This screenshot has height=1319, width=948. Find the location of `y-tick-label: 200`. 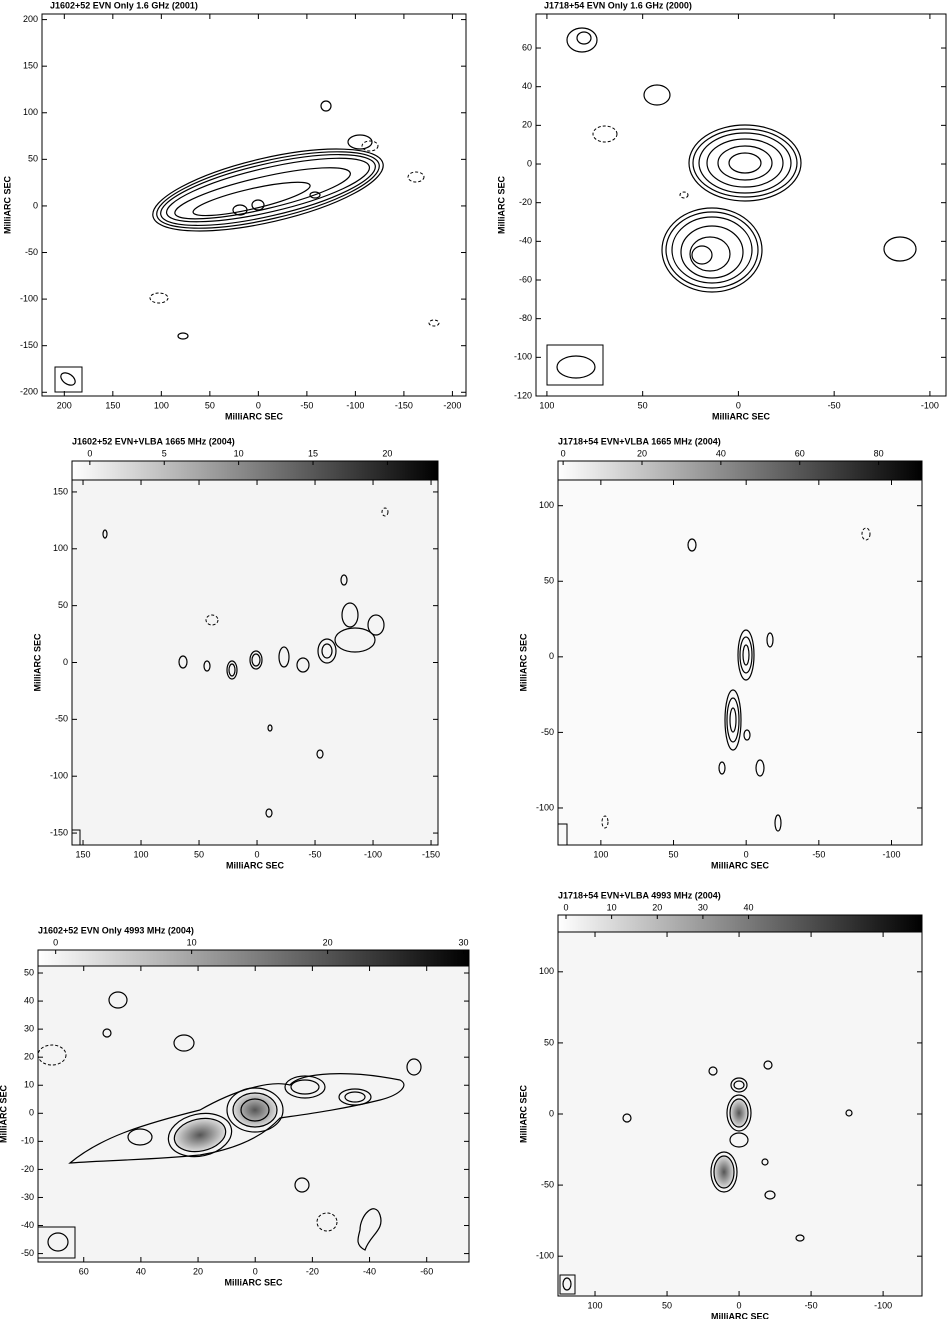

y-tick-label: 200 is located at coordinates (30, 19).